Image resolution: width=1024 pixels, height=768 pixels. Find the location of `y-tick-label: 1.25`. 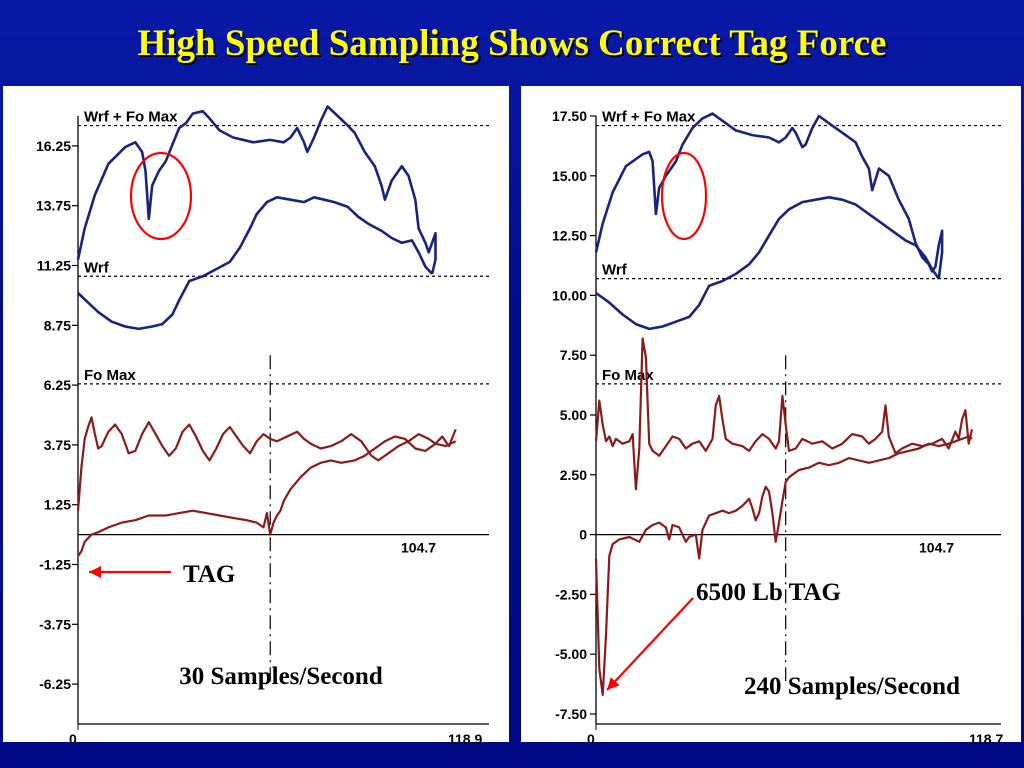

y-tick-label: 1.25 is located at coordinates (57, 505).